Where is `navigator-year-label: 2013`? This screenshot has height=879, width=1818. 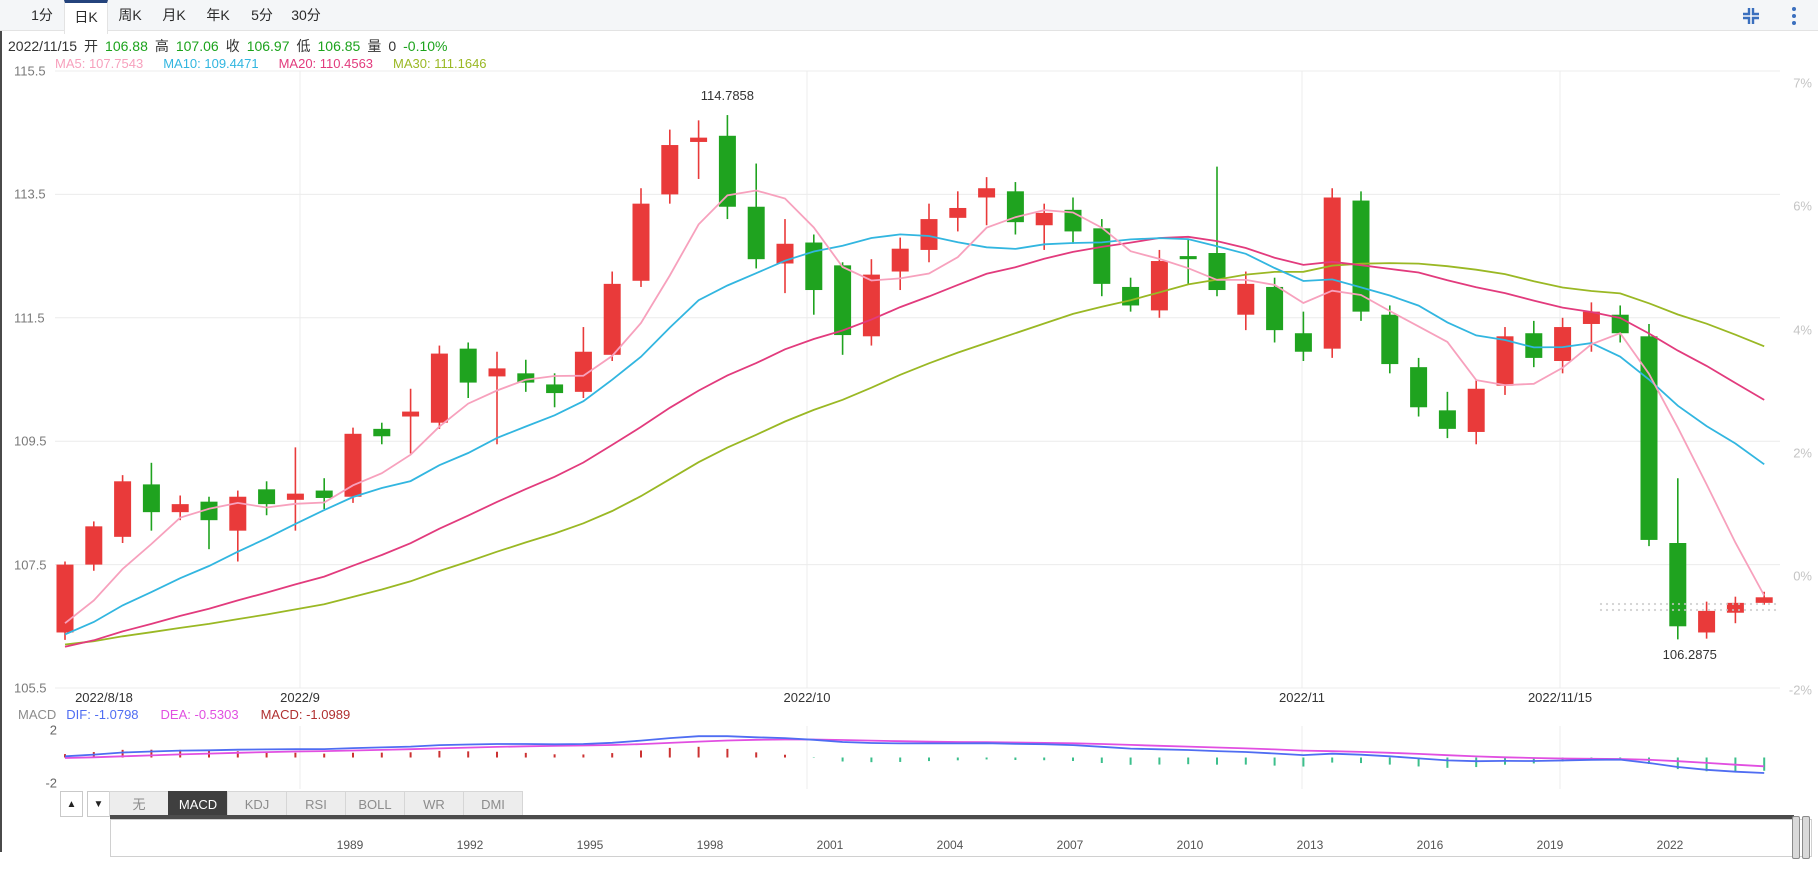 navigator-year-label: 2013 is located at coordinates (1310, 845).